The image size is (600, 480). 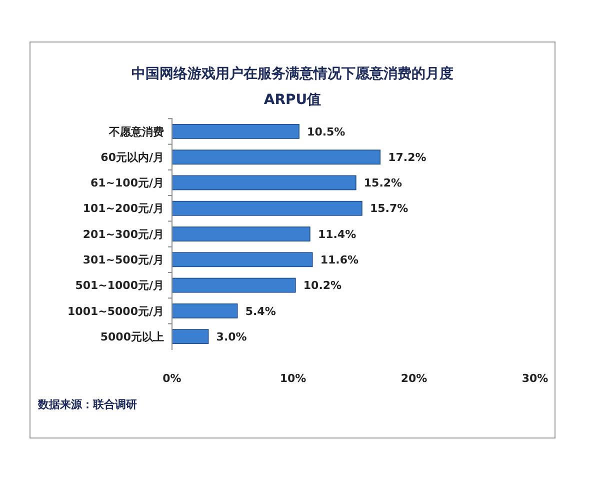 What do you see at coordinates (293, 73) in the screenshot?
I see `chart-title: 中国网络游戏用户在服务满意情况下愿意消费的月度` at bounding box center [293, 73].